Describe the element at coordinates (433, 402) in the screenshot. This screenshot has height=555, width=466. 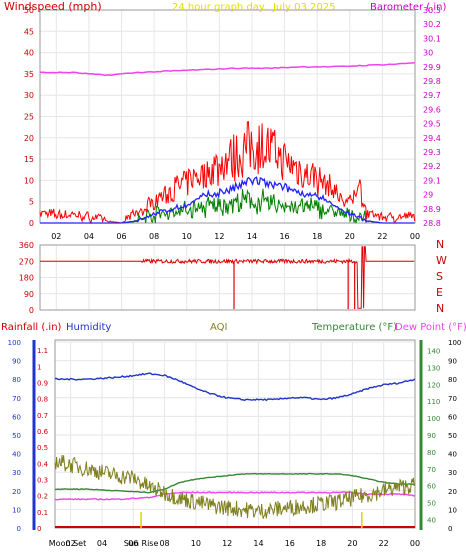
I see `temperature-y-tick-label: 110` at that location.